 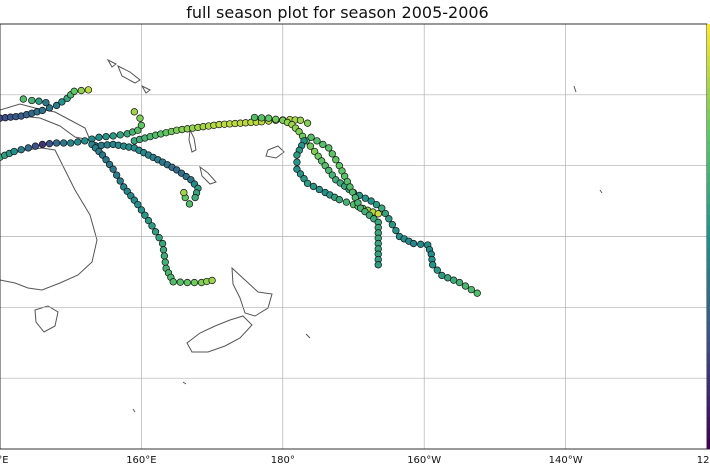 I want to click on longitude-tick-label: 120°W, so click(x=703, y=460).